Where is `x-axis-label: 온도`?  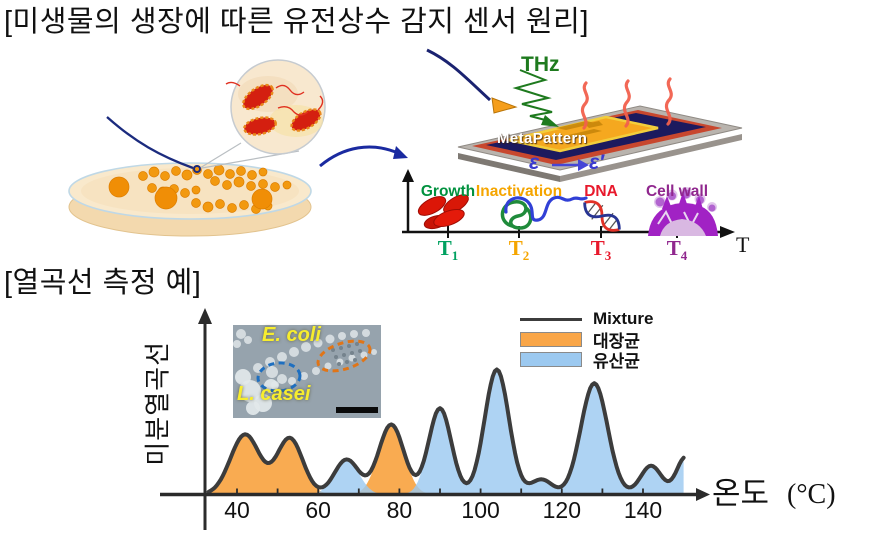 x-axis-label: 온도 is located at coordinates (741, 493).